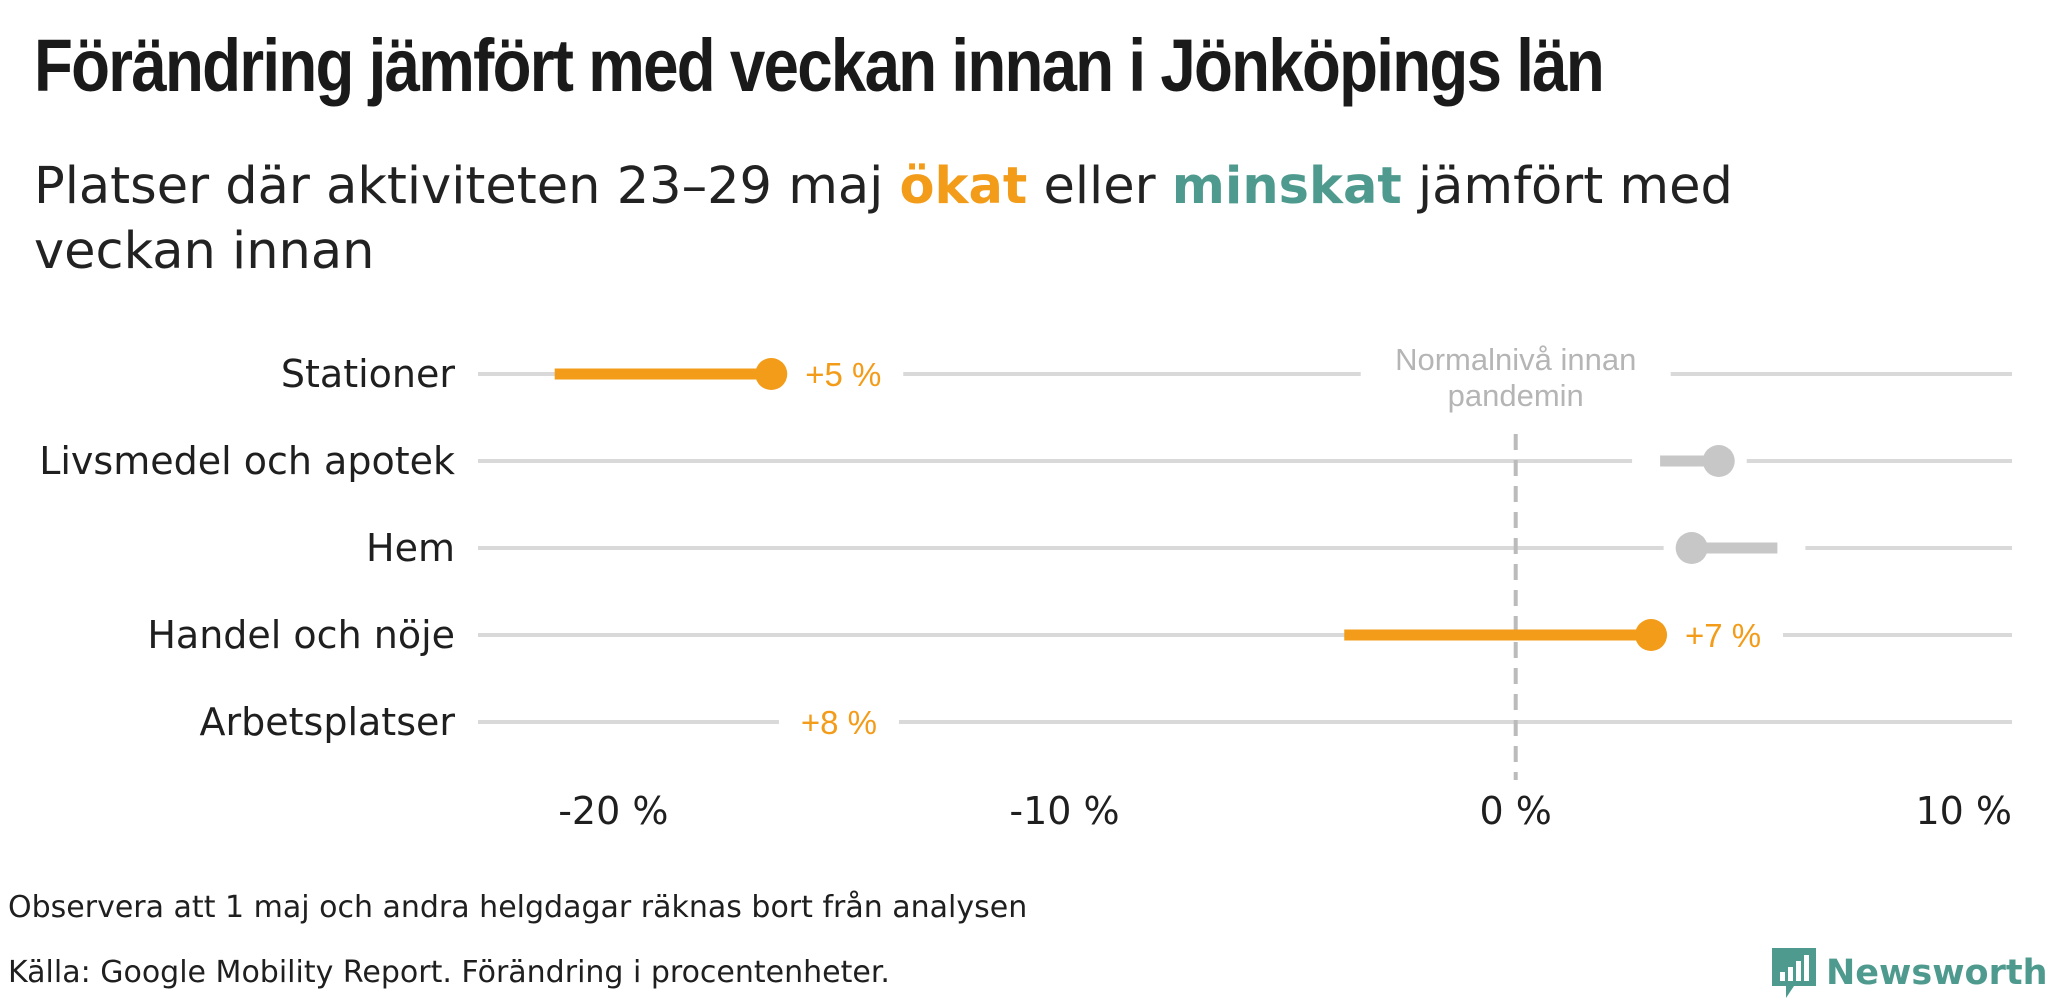  I want to click on category-label: Stationer, so click(368, 374).